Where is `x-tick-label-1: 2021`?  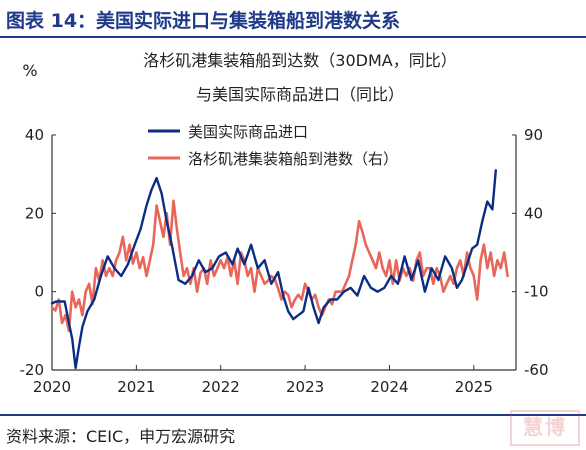 x-tick-label-1: 2021 is located at coordinates (136, 387).